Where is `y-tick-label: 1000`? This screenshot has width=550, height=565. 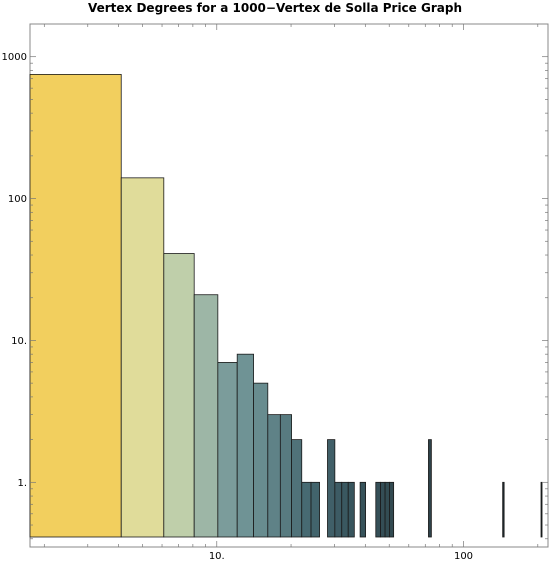 y-tick-label: 1000 is located at coordinates (14, 57).